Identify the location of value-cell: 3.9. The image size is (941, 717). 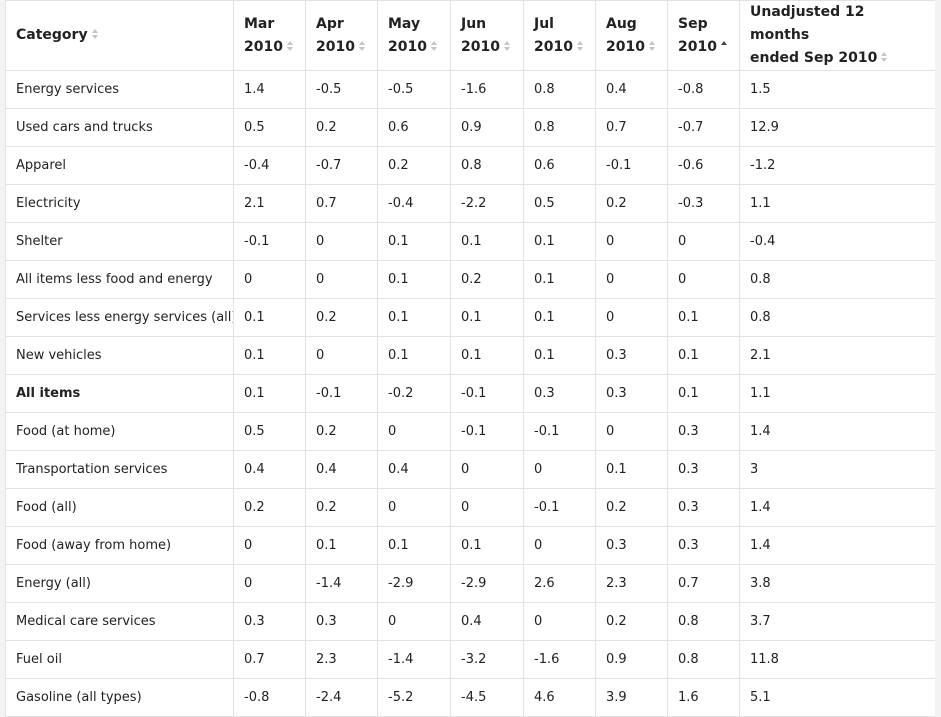
(631, 697).